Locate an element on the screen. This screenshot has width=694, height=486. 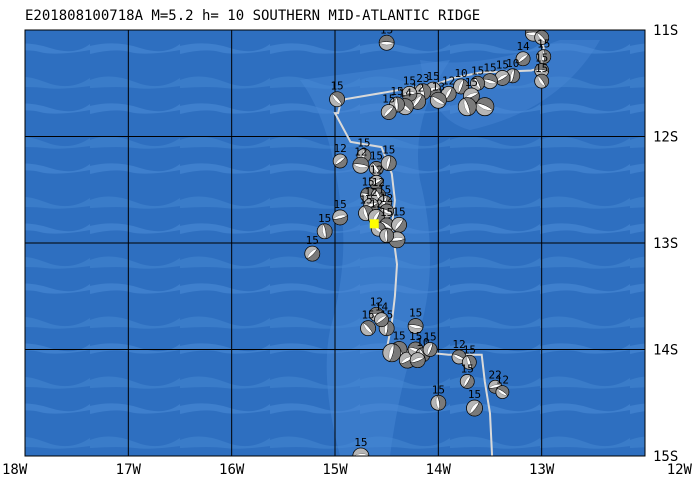
longitude-tick-label: 12W is located at coordinates (680, 470).